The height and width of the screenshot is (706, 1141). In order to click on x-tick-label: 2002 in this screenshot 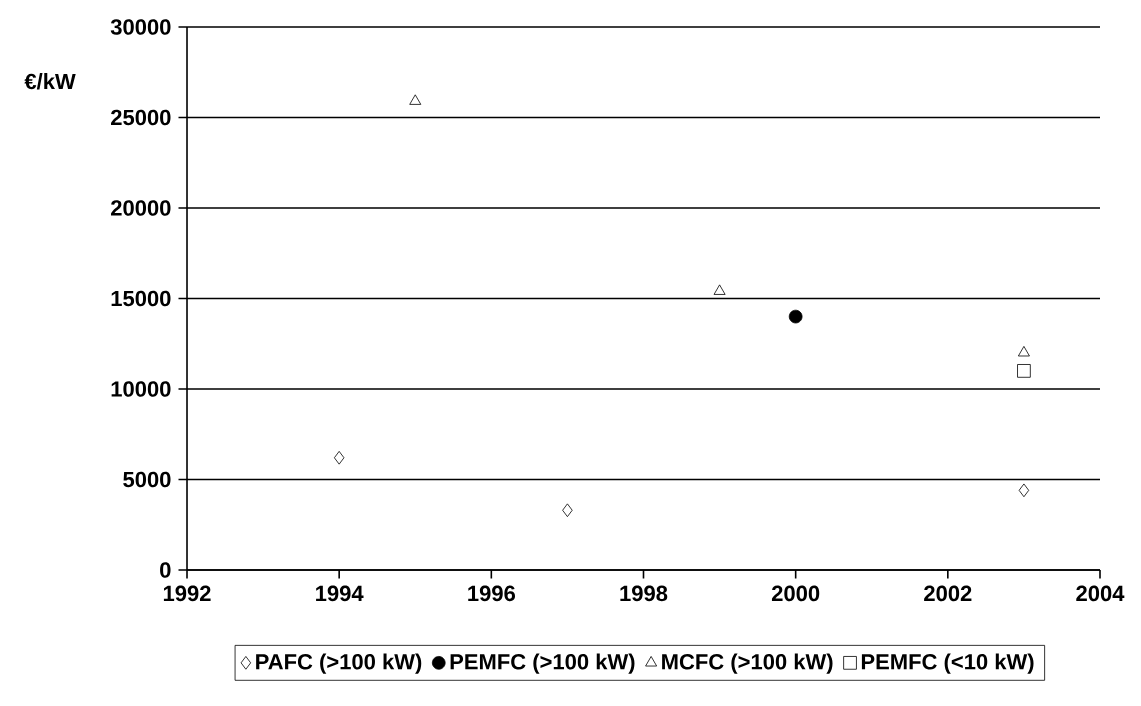, I will do `click(948, 593)`.